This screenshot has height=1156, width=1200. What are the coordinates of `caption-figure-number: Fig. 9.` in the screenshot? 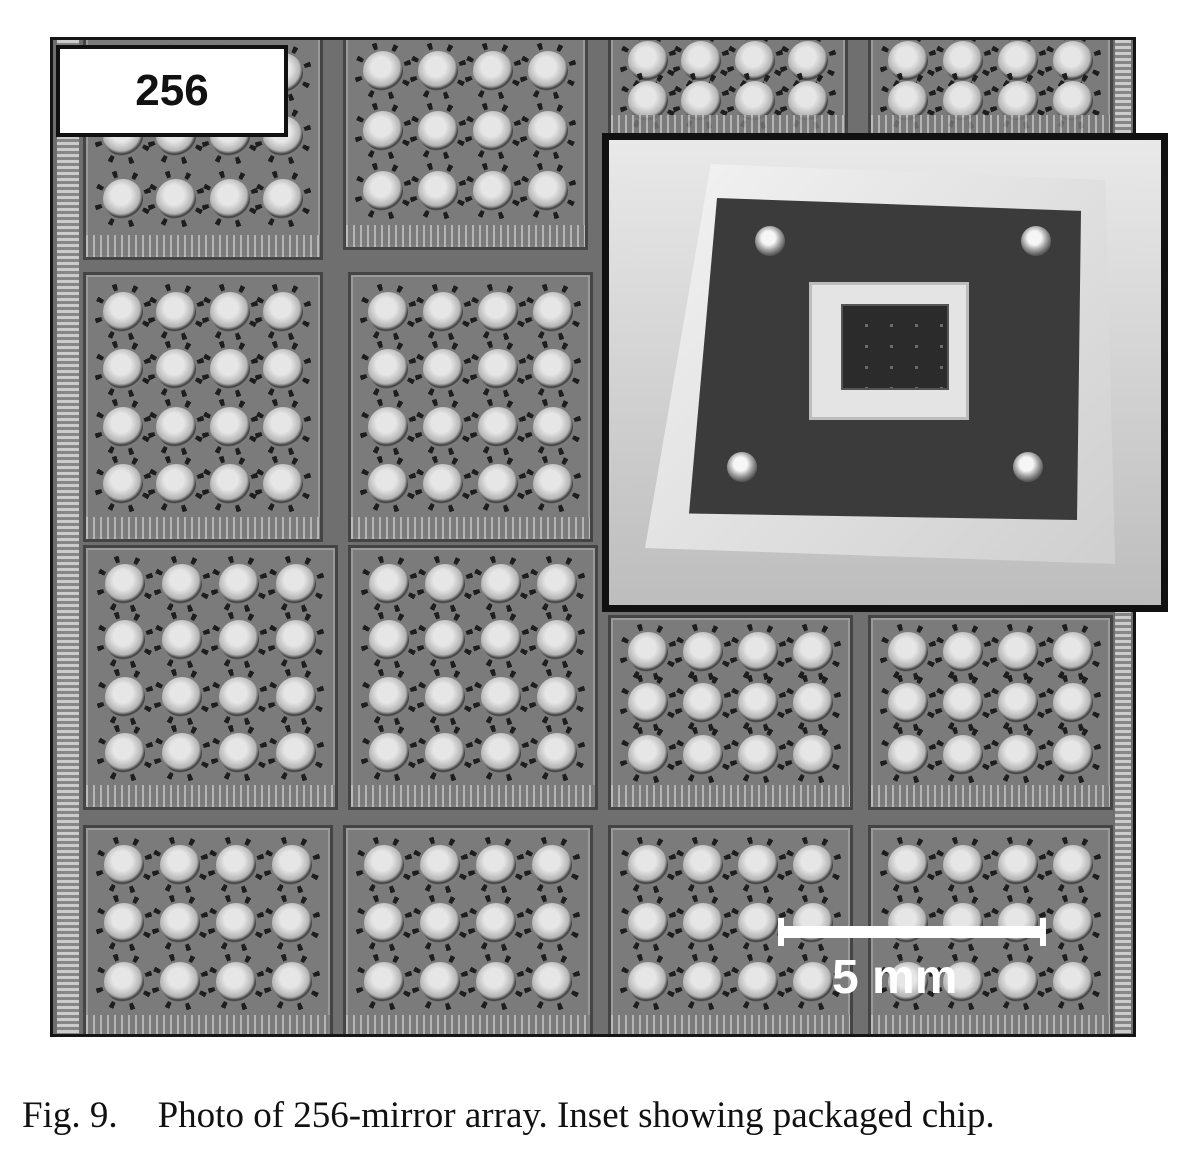 It's located at (70, 1115).